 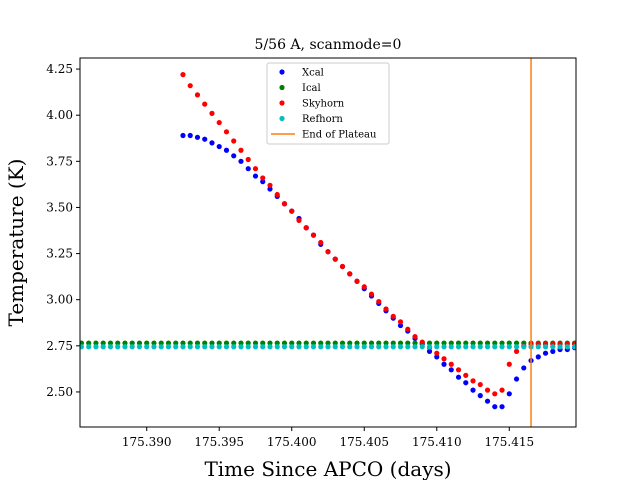 What do you see at coordinates (313, 73) in the screenshot?
I see `legend-label: Xcal` at bounding box center [313, 73].